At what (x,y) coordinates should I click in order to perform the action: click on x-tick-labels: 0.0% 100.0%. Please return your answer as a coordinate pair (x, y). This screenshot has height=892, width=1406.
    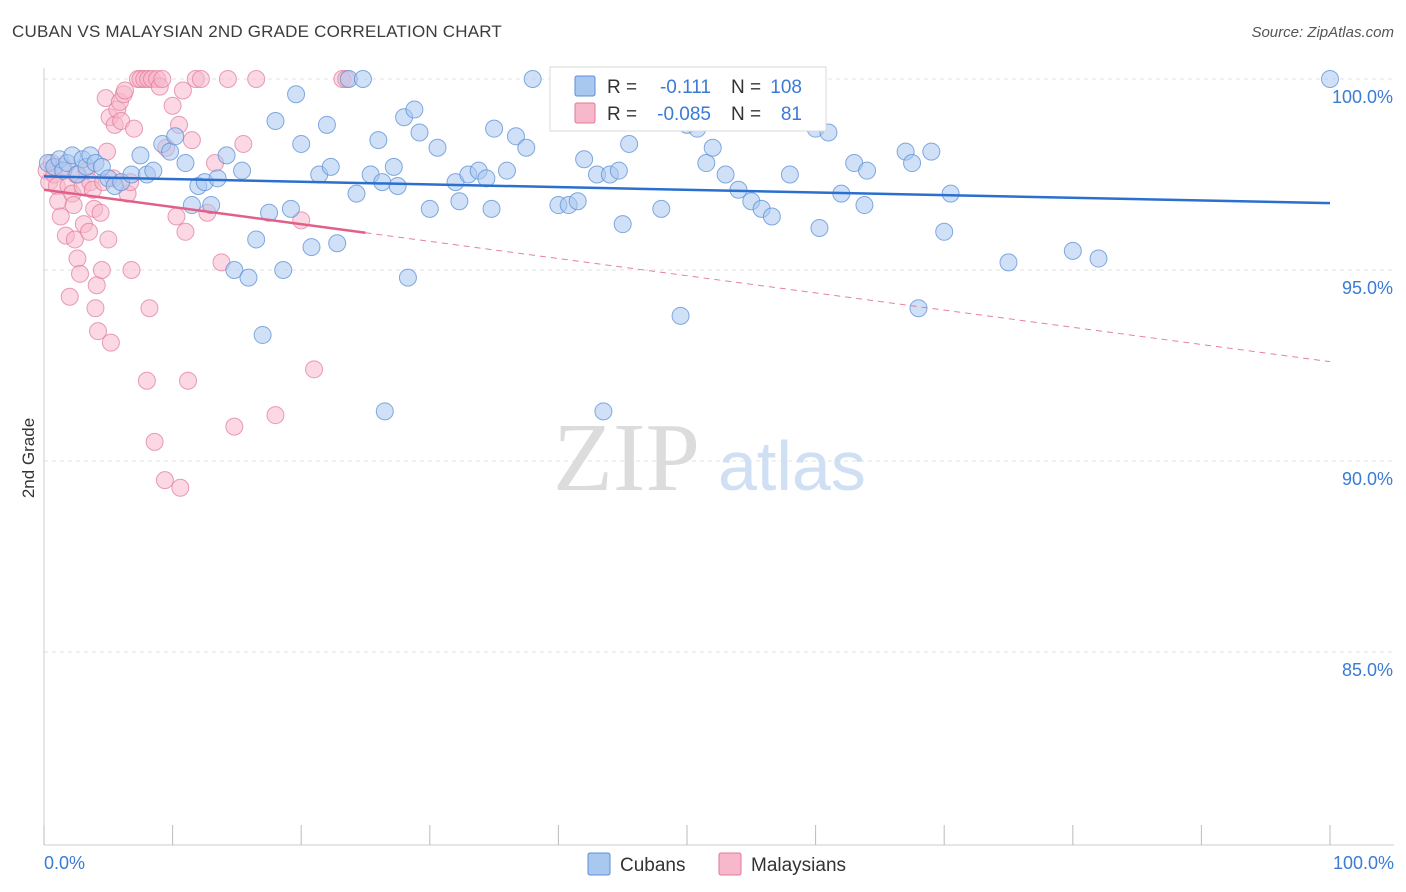
    Looking at the image, I should click on (719, 863).